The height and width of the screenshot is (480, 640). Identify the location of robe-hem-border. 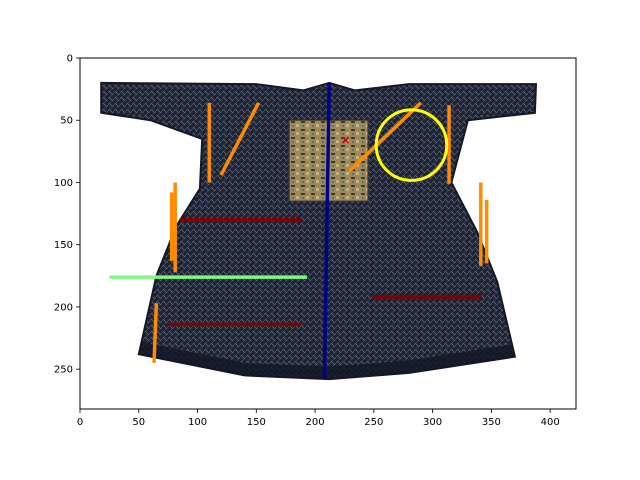
(326, 360).